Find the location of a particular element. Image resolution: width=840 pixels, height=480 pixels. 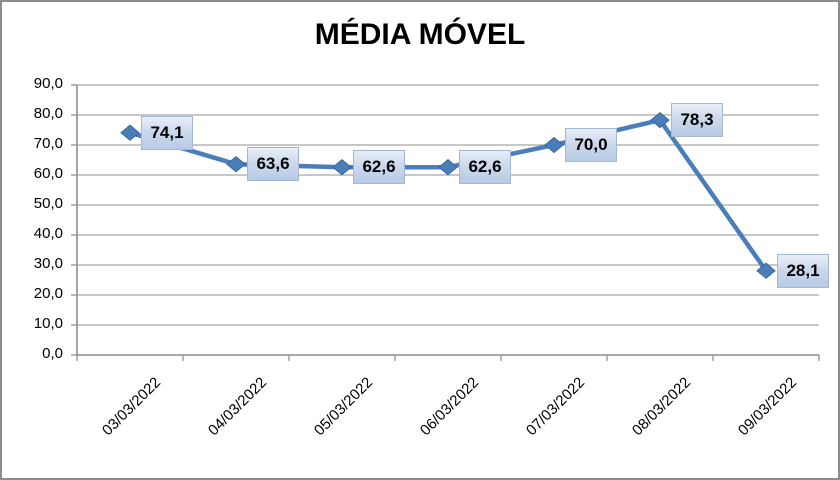

data-label: 70,0 is located at coordinates (591, 145).